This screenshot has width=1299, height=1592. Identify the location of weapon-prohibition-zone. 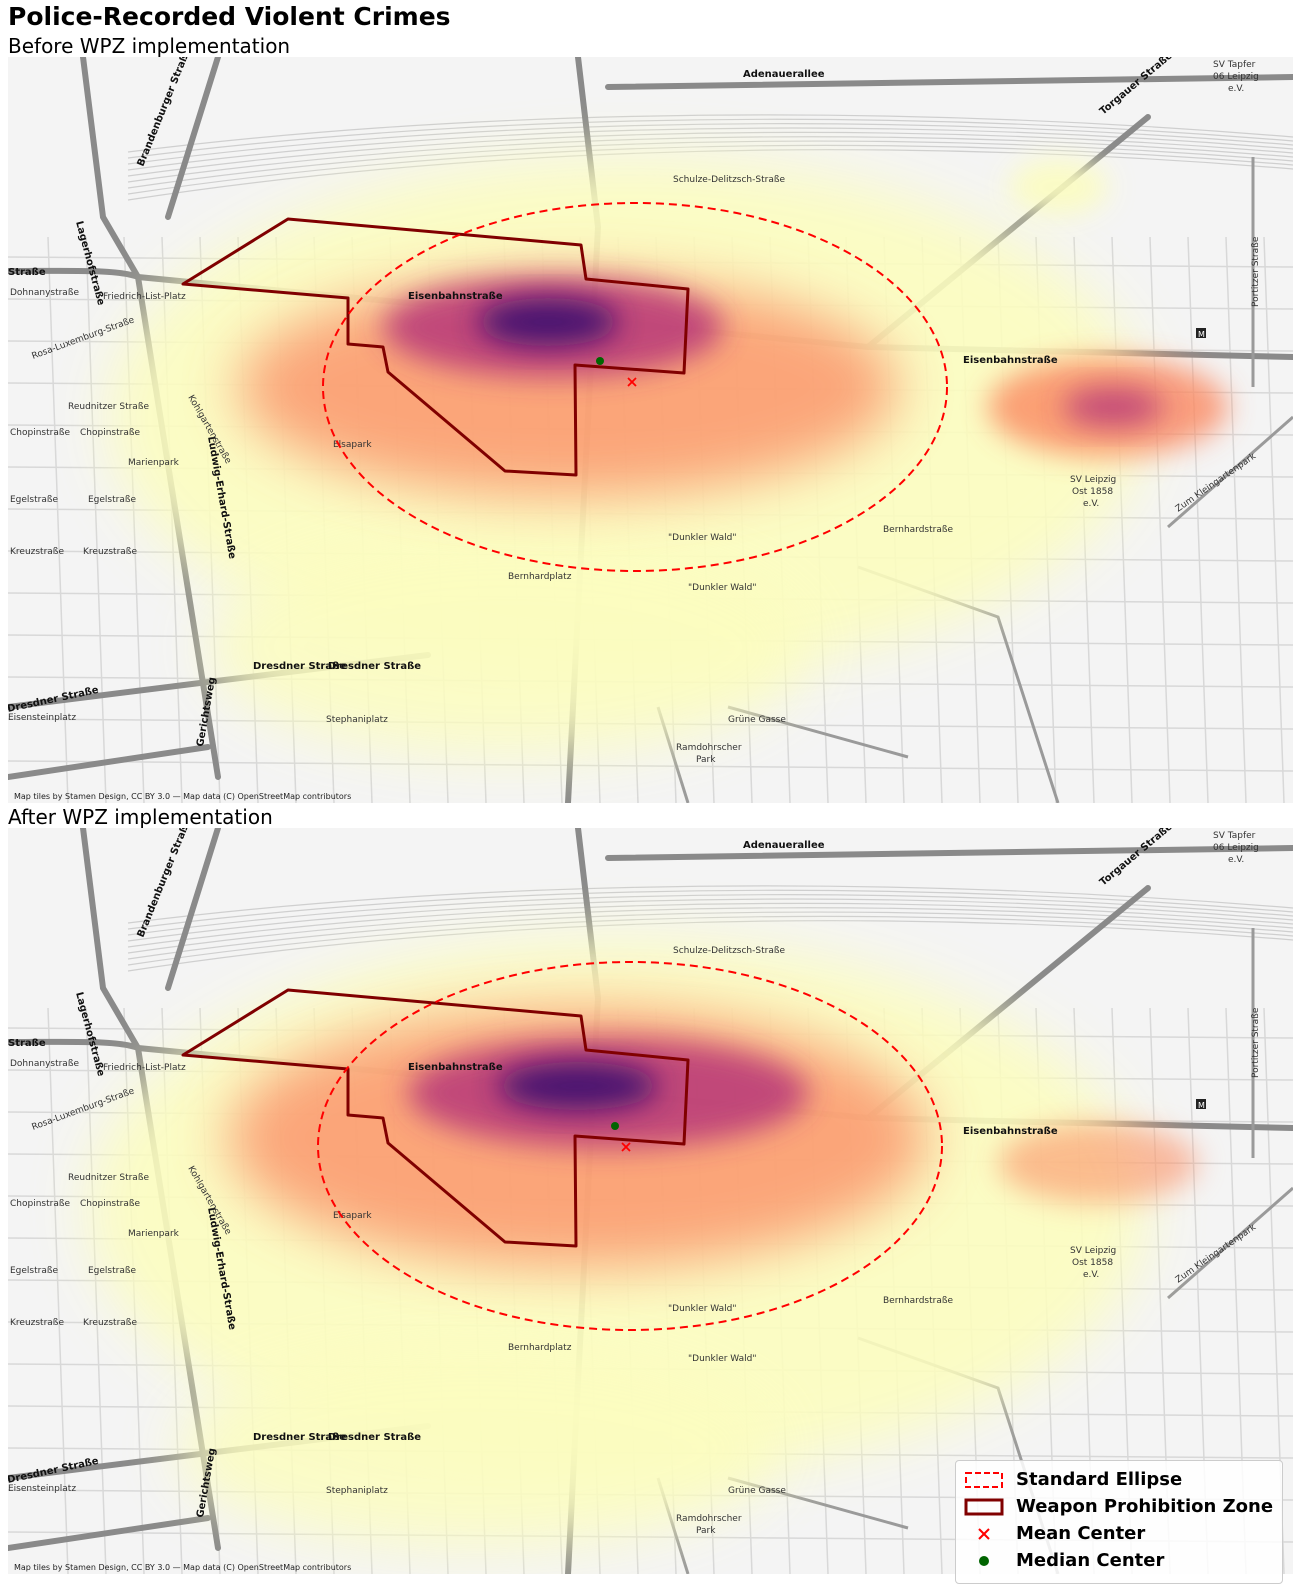
(435, 1118).